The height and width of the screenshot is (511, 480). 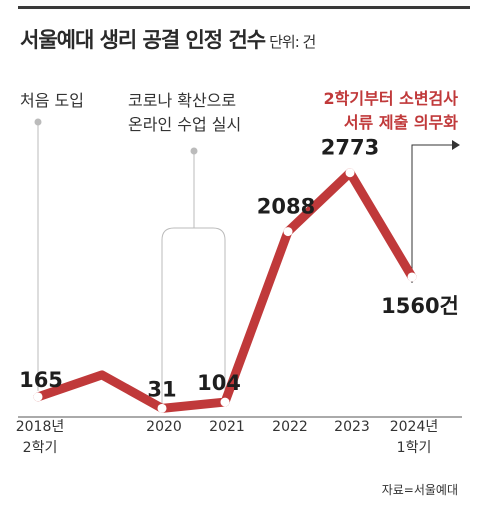 What do you see at coordinates (40, 448) in the screenshot?
I see `x-tick-label: 2학기` at bounding box center [40, 448].